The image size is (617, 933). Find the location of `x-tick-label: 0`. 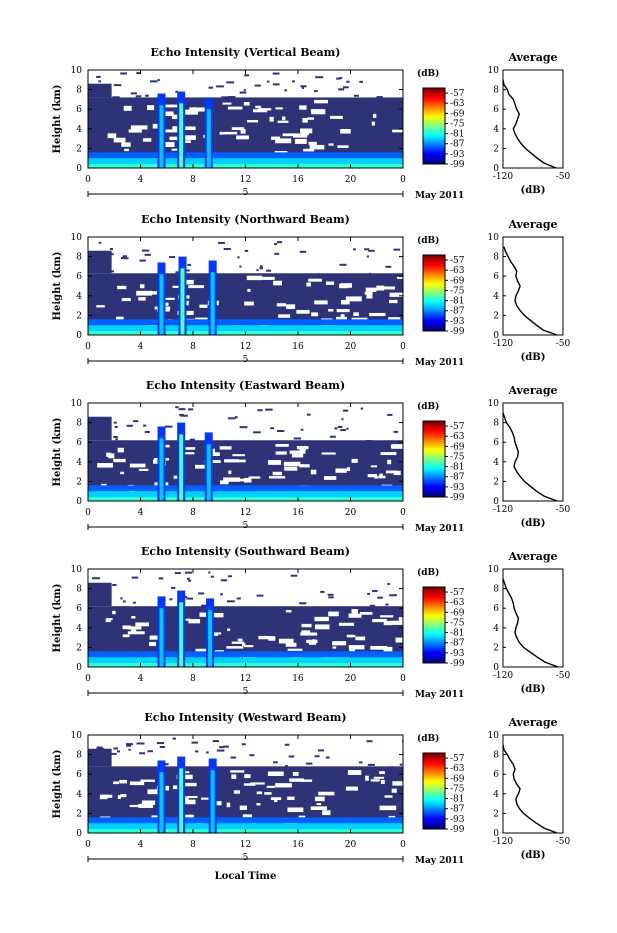

x-tick-label: 0 is located at coordinates (403, 347).